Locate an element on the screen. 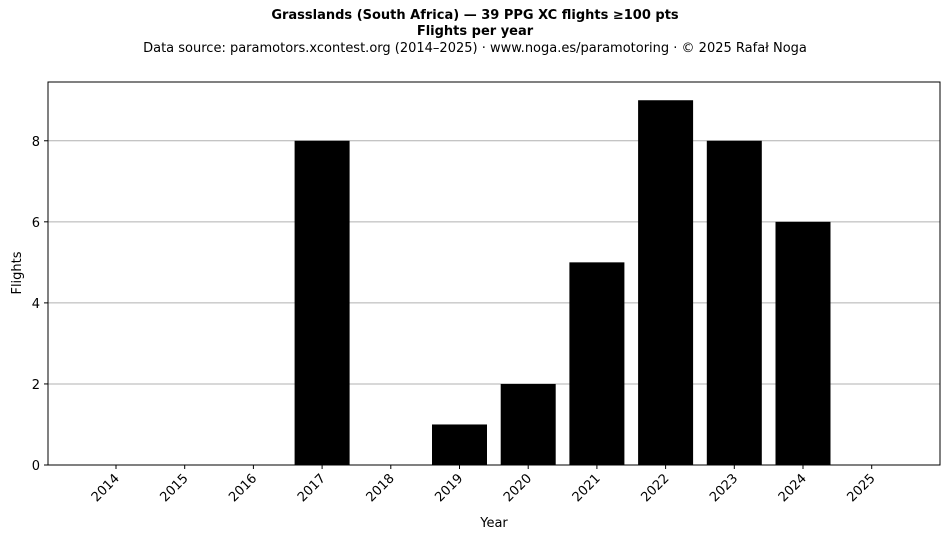 The height and width of the screenshot is (539, 950). bar-2023 is located at coordinates (734, 302).